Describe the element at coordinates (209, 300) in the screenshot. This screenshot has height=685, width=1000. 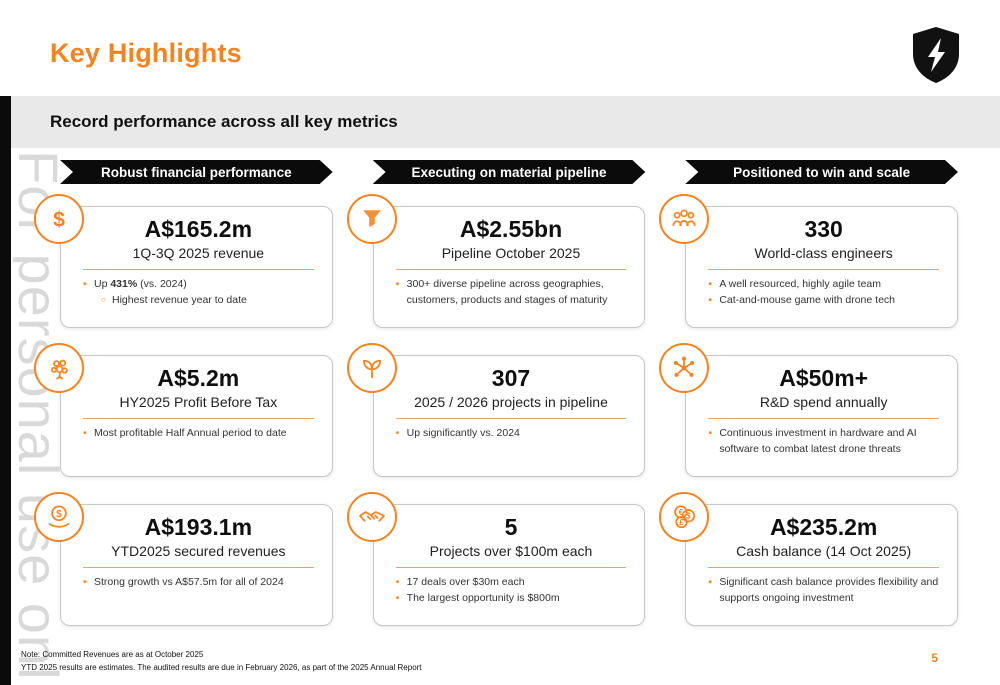
I see `sub-bullet-item: Highest revenue year to date` at that location.